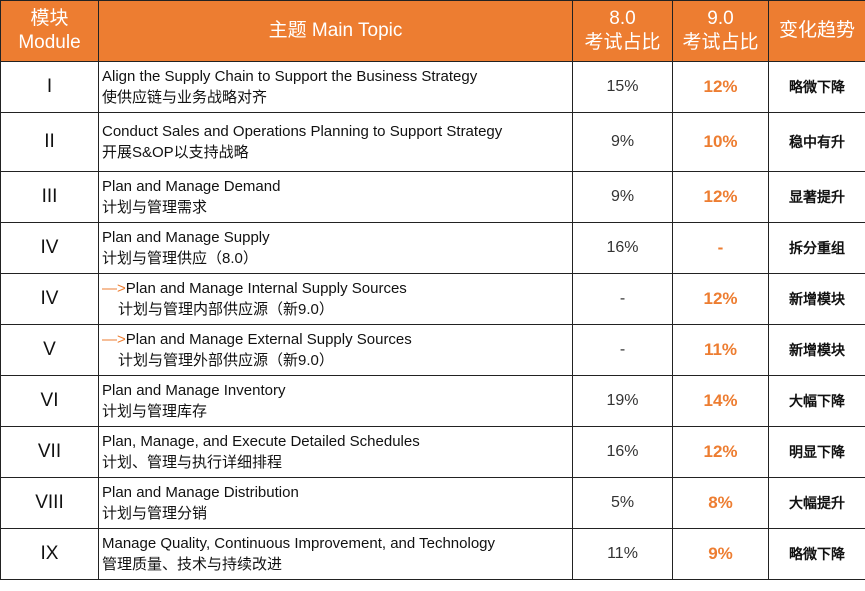 The image size is (865, 591). I want to click on module-cell: II, so click(49, 142).